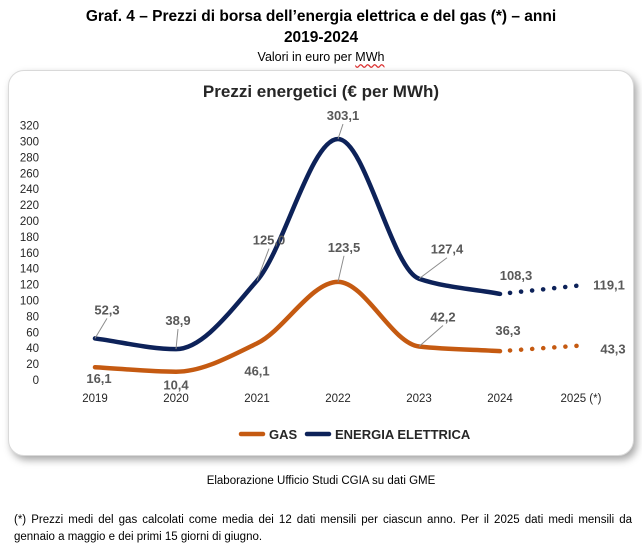  I want to click on y-tick-label: 320, so click(29, 127).